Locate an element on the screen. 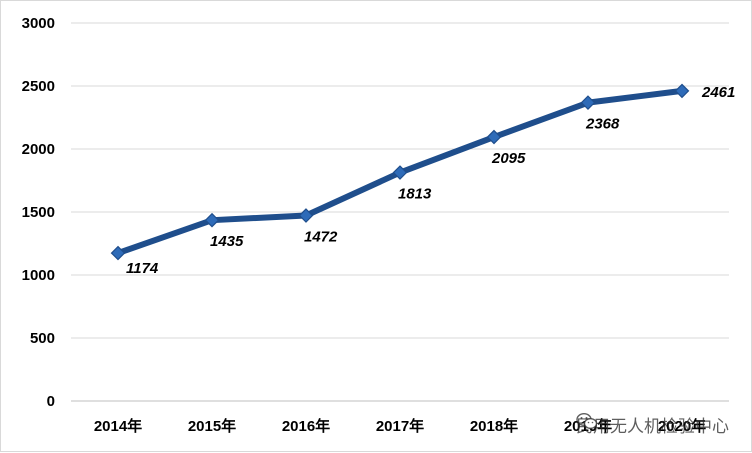 This screenshot has width=752, height=453. y-tick-label: 2500 is located at coordinates (38, 86).